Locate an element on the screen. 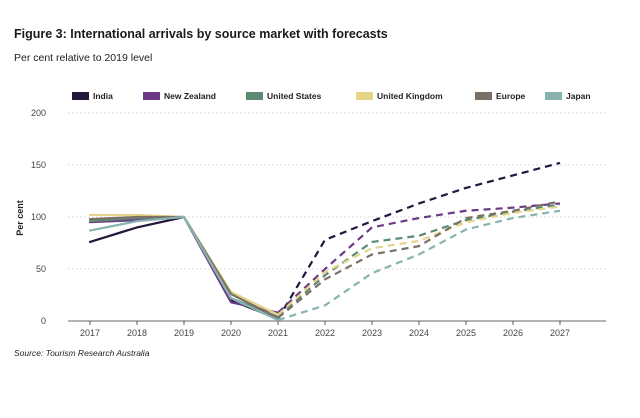  series-line-united-kingdom-actual is located at coordinates (184, 264).